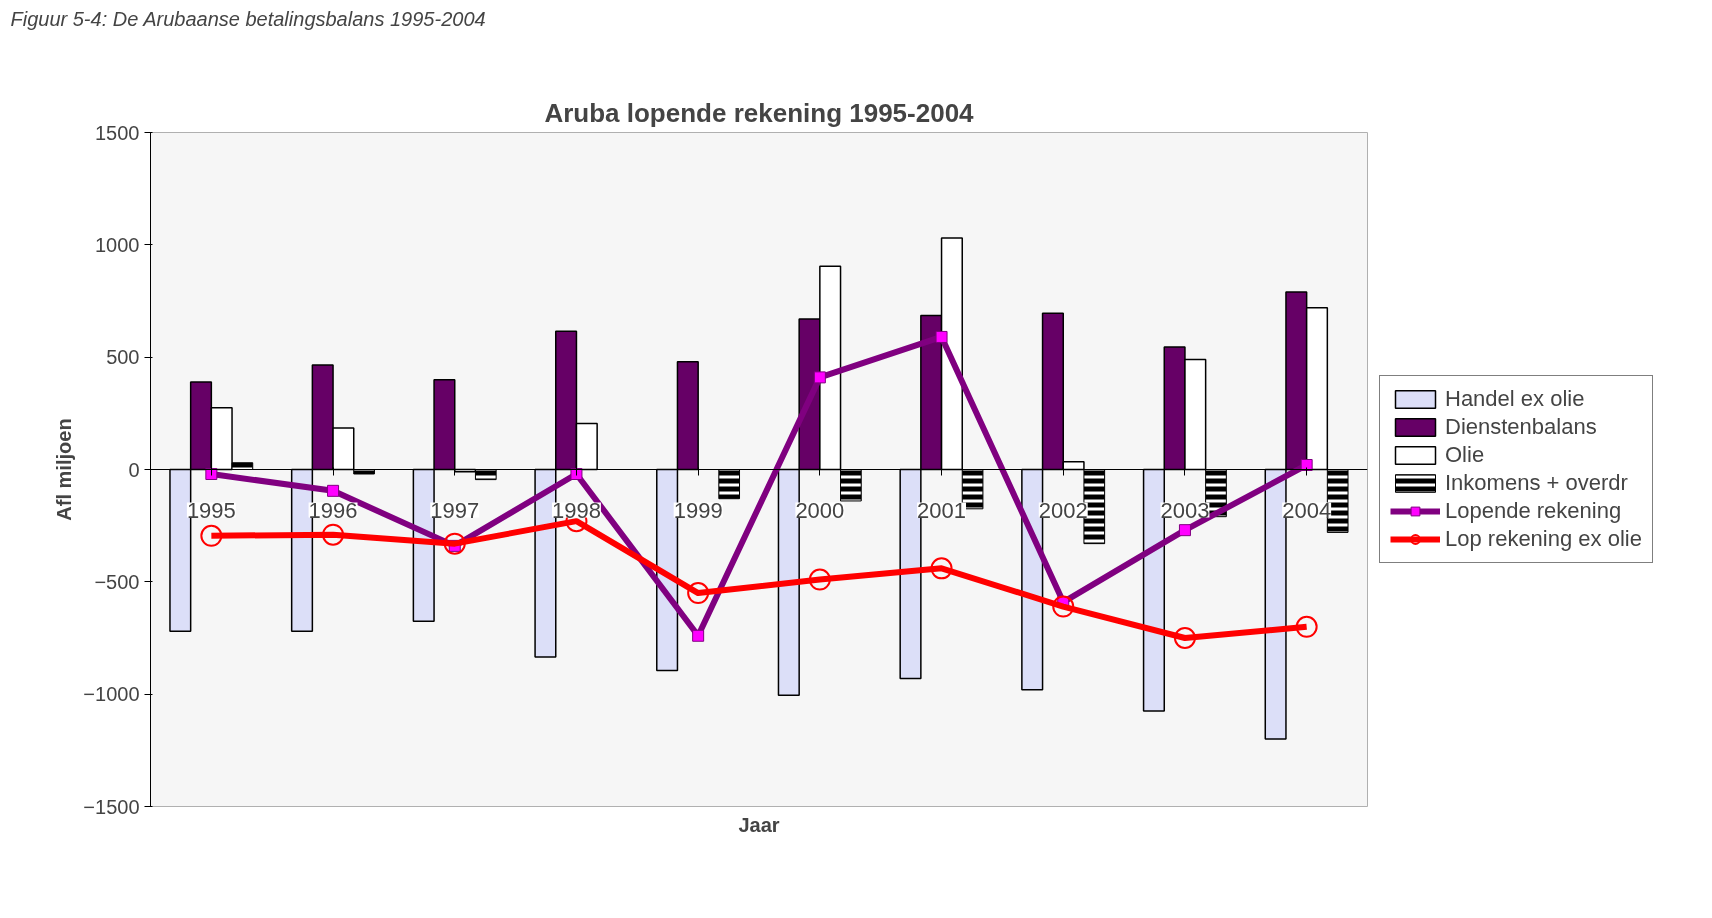 This screenshot has width=1712, height=918. Describe the element at coordinates (117, 132) in the screenshot. I see `y-tick-label: 1500` at that location.